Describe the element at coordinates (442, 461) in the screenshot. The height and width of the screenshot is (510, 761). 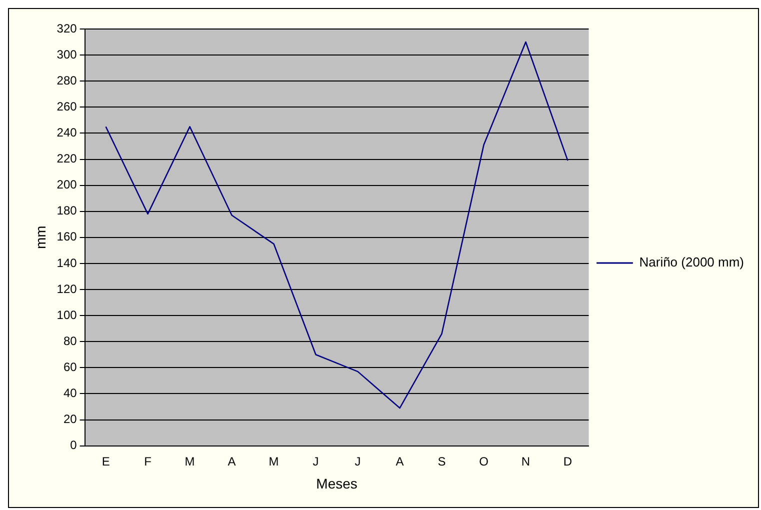
I see `x-tick-label: S` at that location.